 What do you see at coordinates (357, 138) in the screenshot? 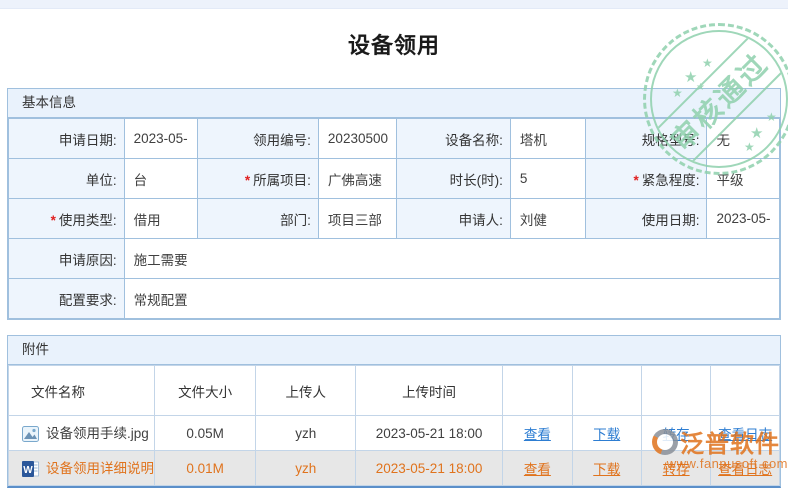
I see `field-value-requisition-no: 20230500` at bounding box center [357, 138].